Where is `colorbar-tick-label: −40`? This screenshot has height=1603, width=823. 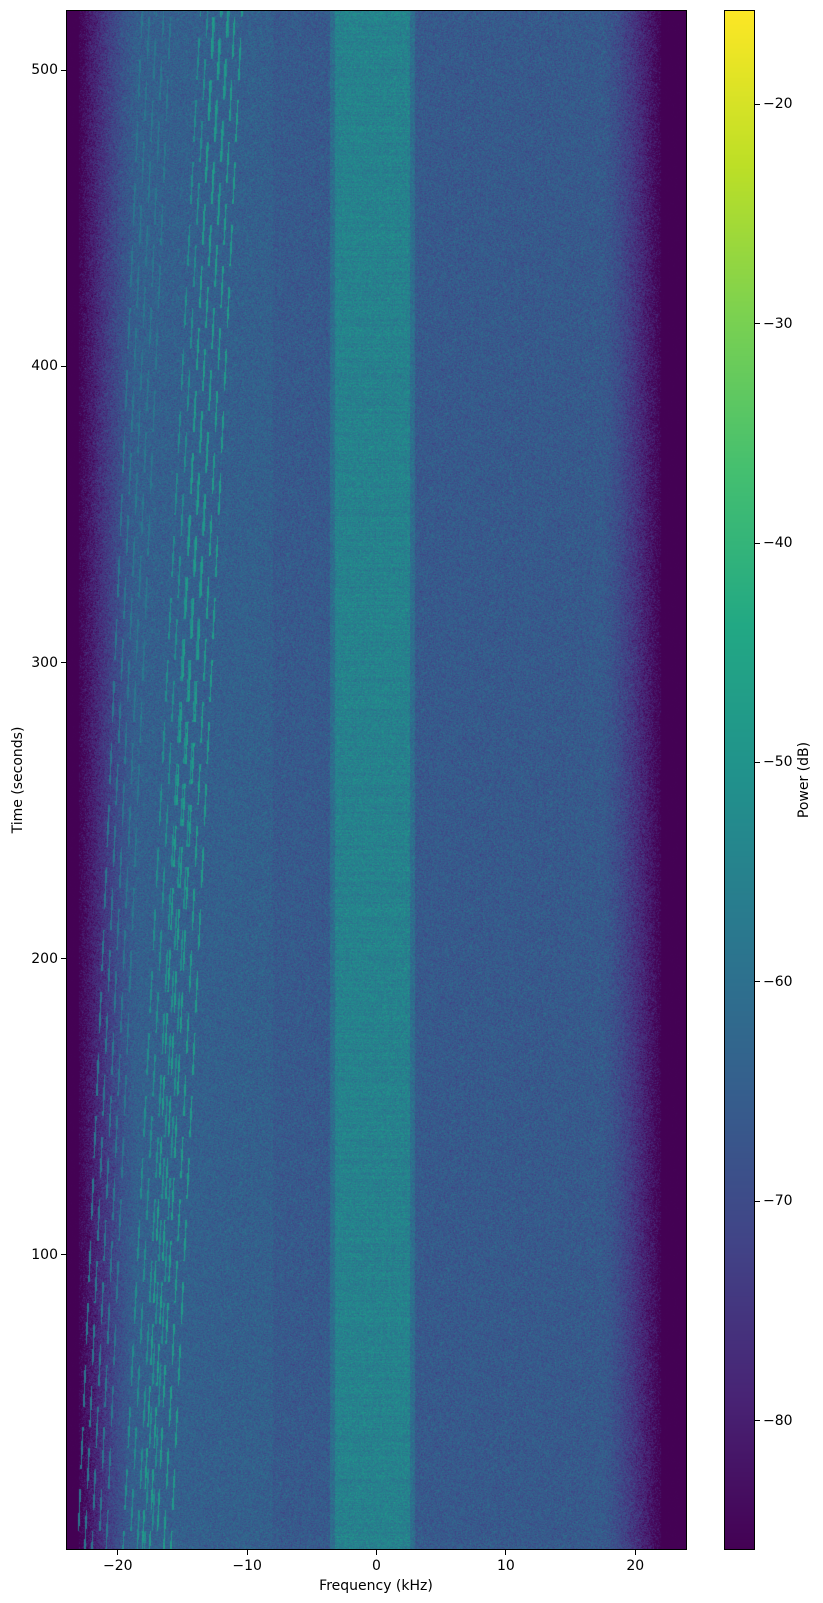
colorbar-tick-label: −40 is located at coordinates (778, 543).